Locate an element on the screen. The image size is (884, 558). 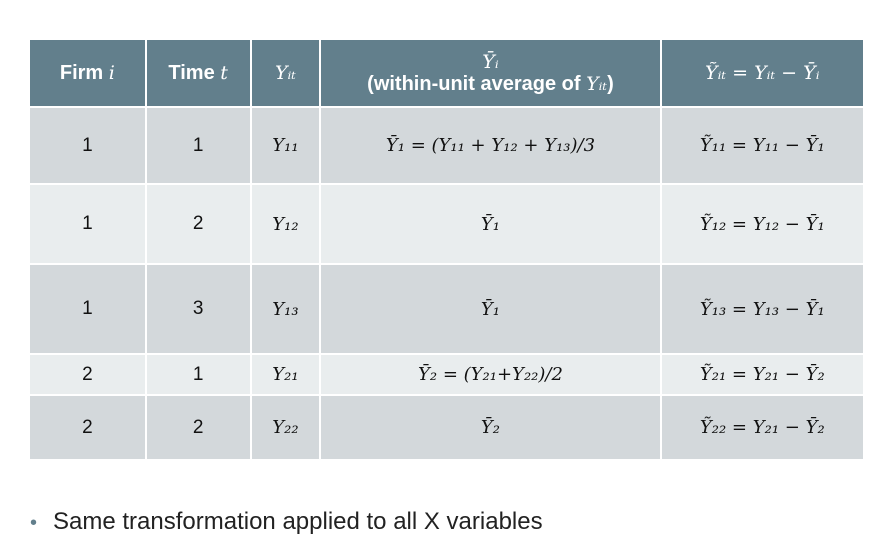
header-average: Ȳᵢ (within-unit average of Yᵢₜ) is located at coordinates (490, 73).